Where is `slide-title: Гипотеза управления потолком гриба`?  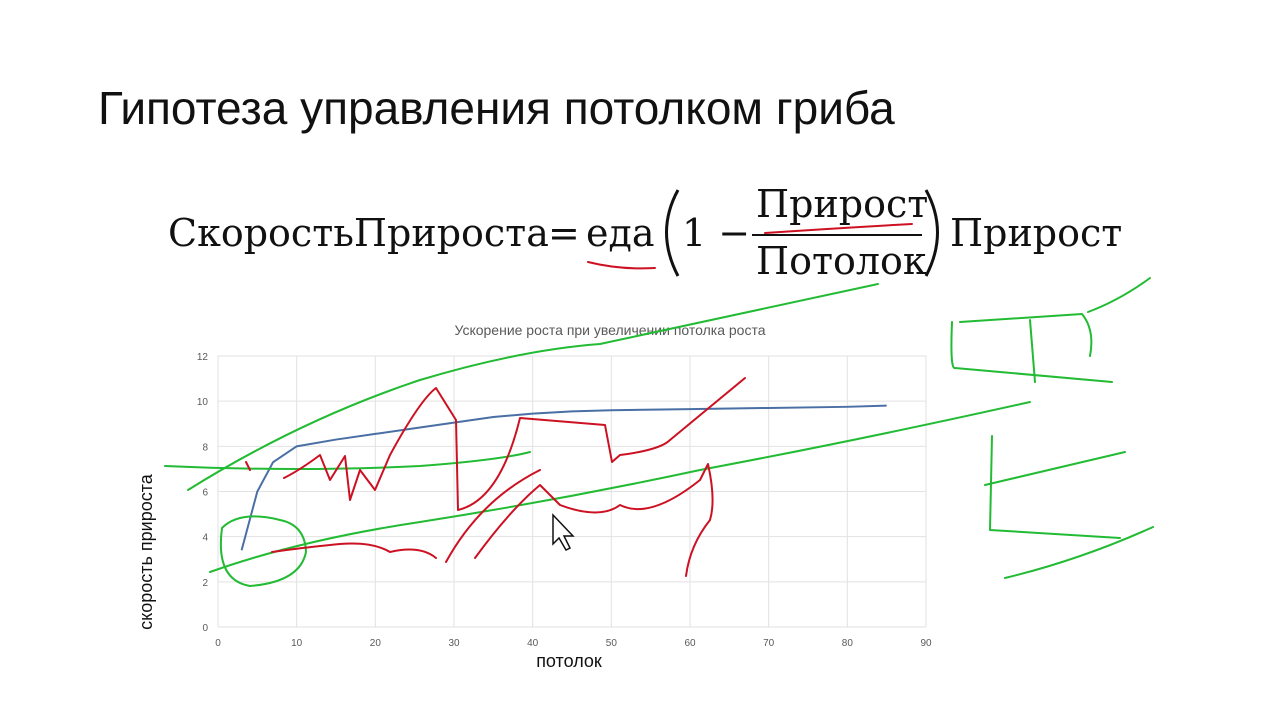
slide-title: Гипотеза управления потолком гриба is located at coordinates (496, 108).